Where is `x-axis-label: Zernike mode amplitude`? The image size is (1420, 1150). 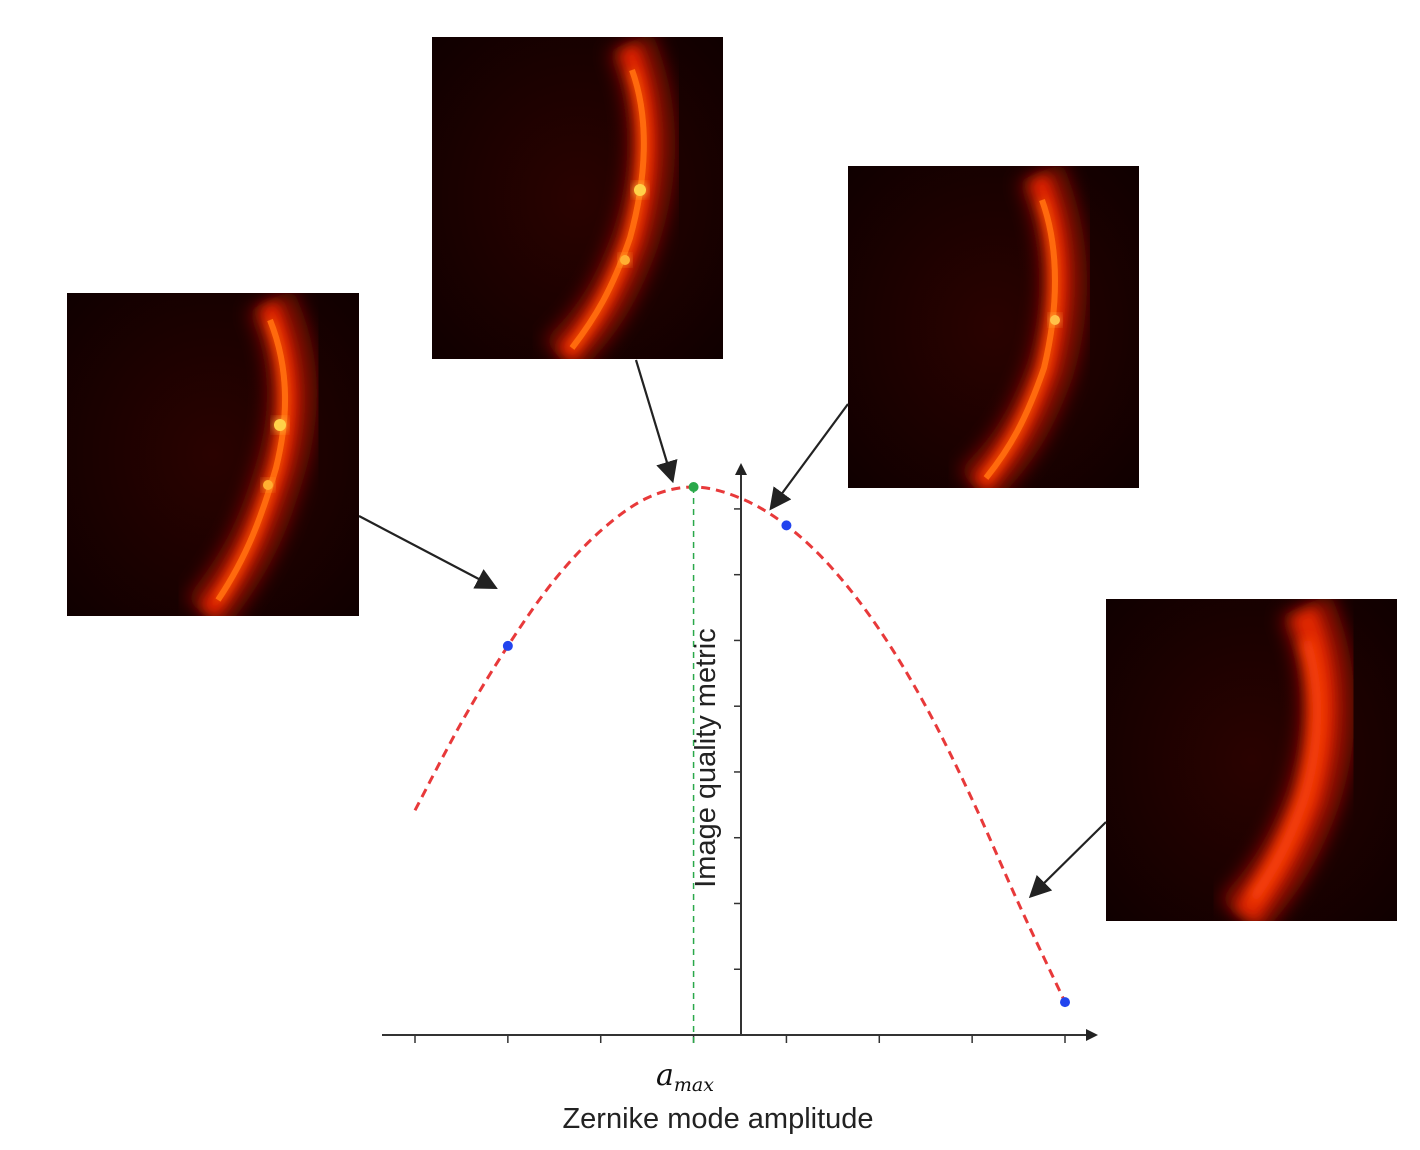
x-axis-label: Zernike mode amplitude is located at coordinates (717, 1119).